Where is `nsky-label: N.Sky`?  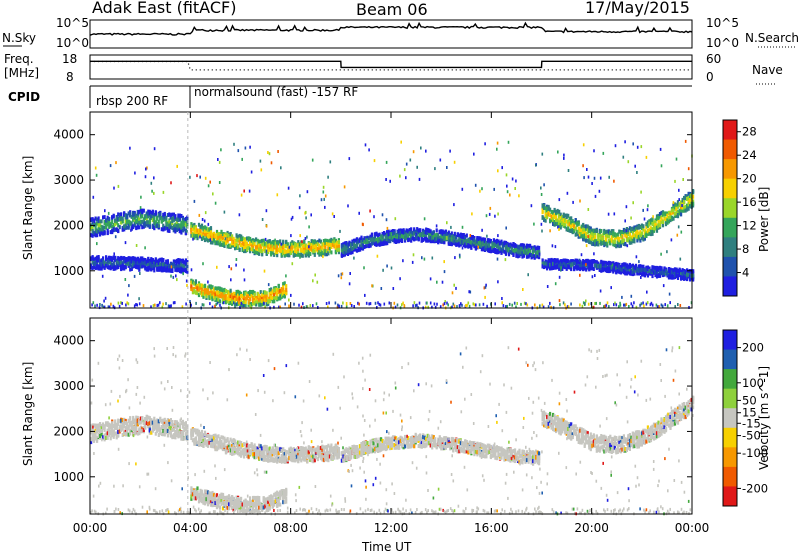 nsky-label: N.Sky is located at coordinates (19, 38).